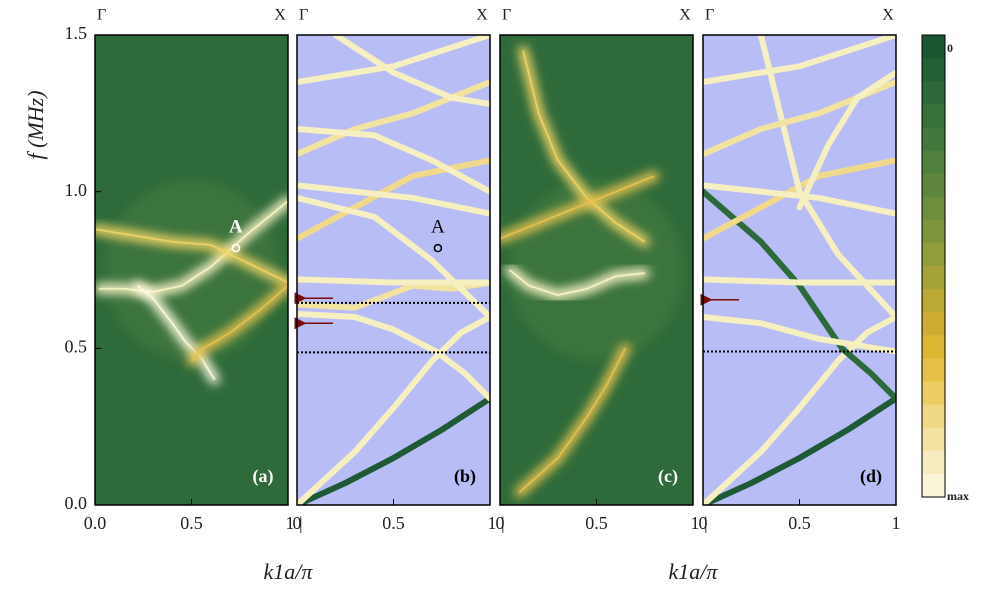 Image resolution: width=987 pixels, height=597 pixels. I want to click on y-axis-label: f (MHz), so click(35, 124).